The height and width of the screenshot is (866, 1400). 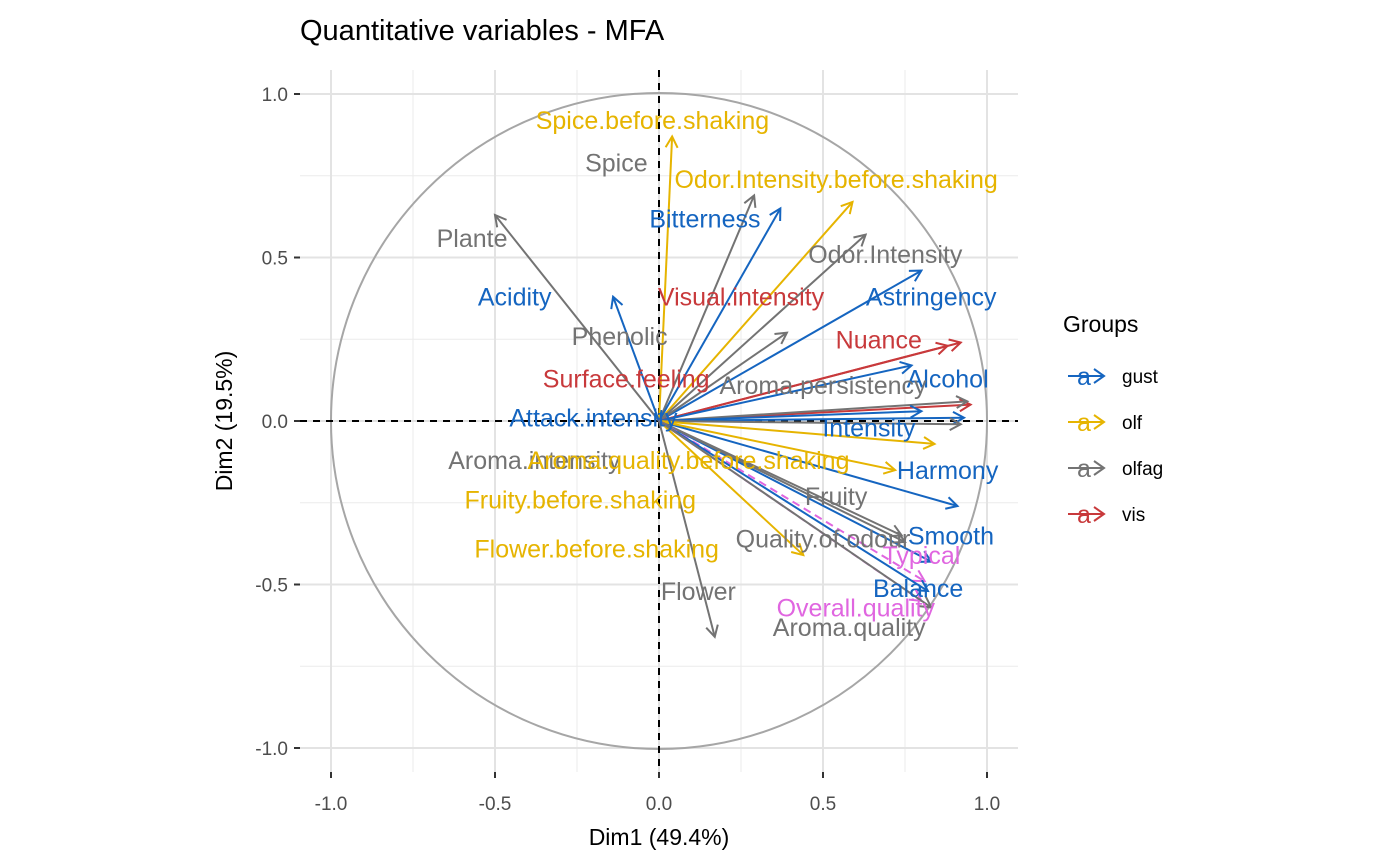 I want to click on y-tick-label: -1.0, so click(x=271, y=749).